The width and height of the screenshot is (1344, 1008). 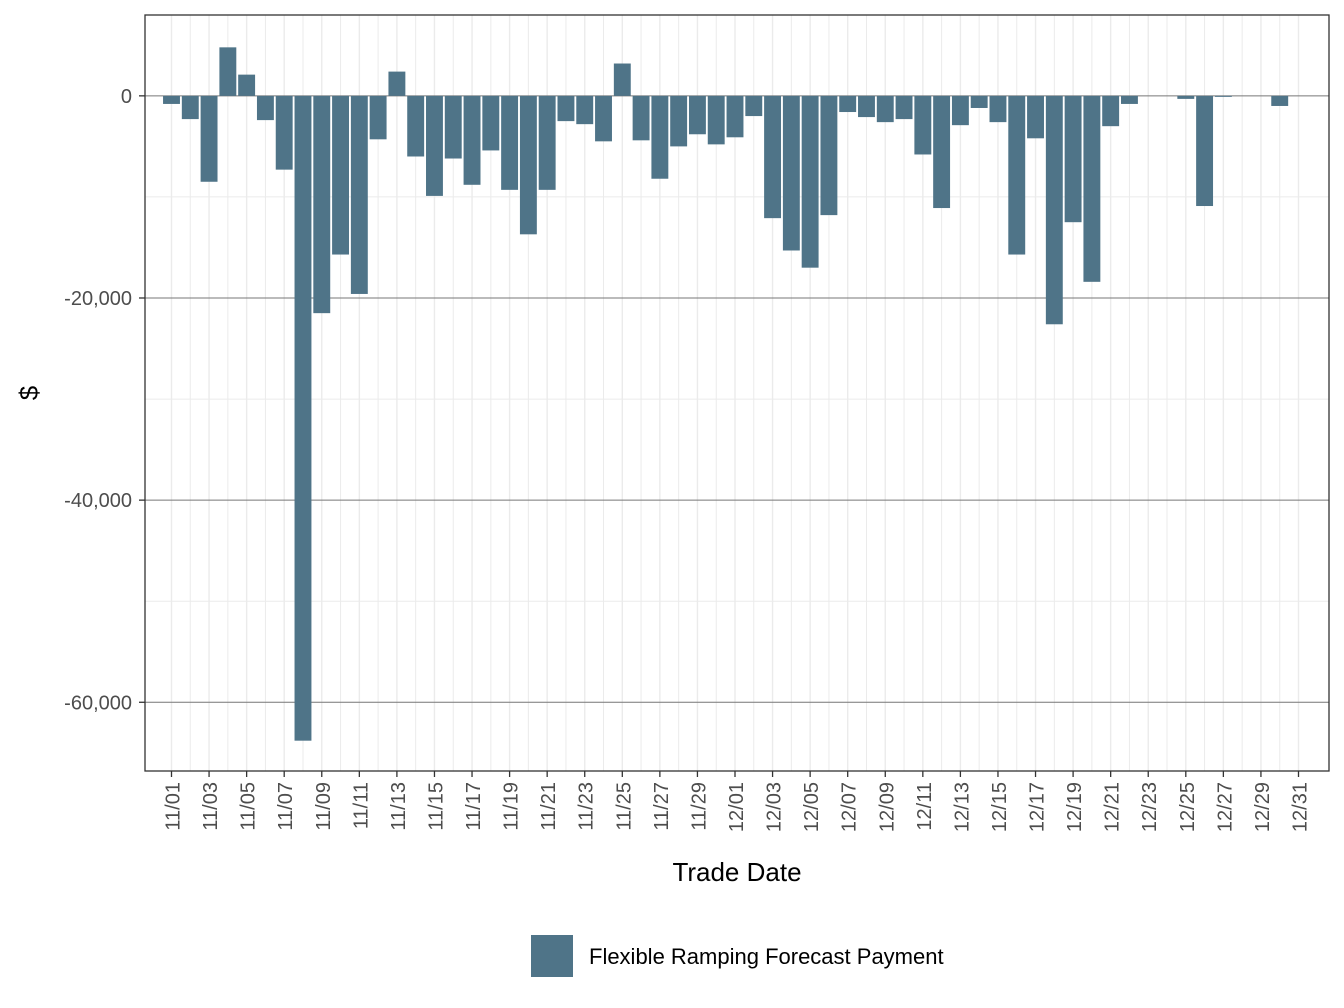 What do you see at coordinates (104, 400) in the screenshot?
I see `y-axis: 0 -20,000 -40,000 -60,000` at bounding box center [104, 400].